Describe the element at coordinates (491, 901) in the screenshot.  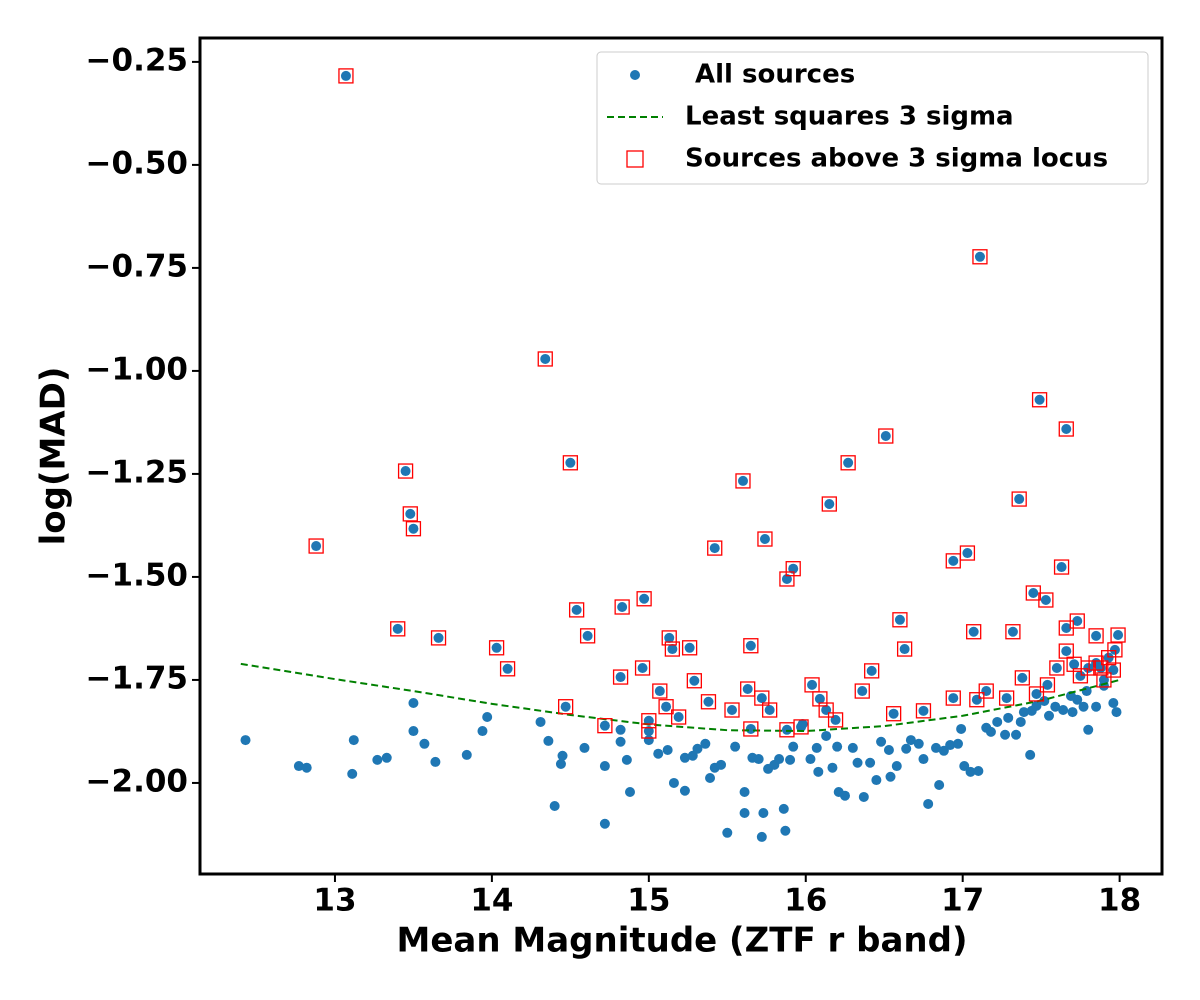
I see `x-tick-label: 14` at that location.